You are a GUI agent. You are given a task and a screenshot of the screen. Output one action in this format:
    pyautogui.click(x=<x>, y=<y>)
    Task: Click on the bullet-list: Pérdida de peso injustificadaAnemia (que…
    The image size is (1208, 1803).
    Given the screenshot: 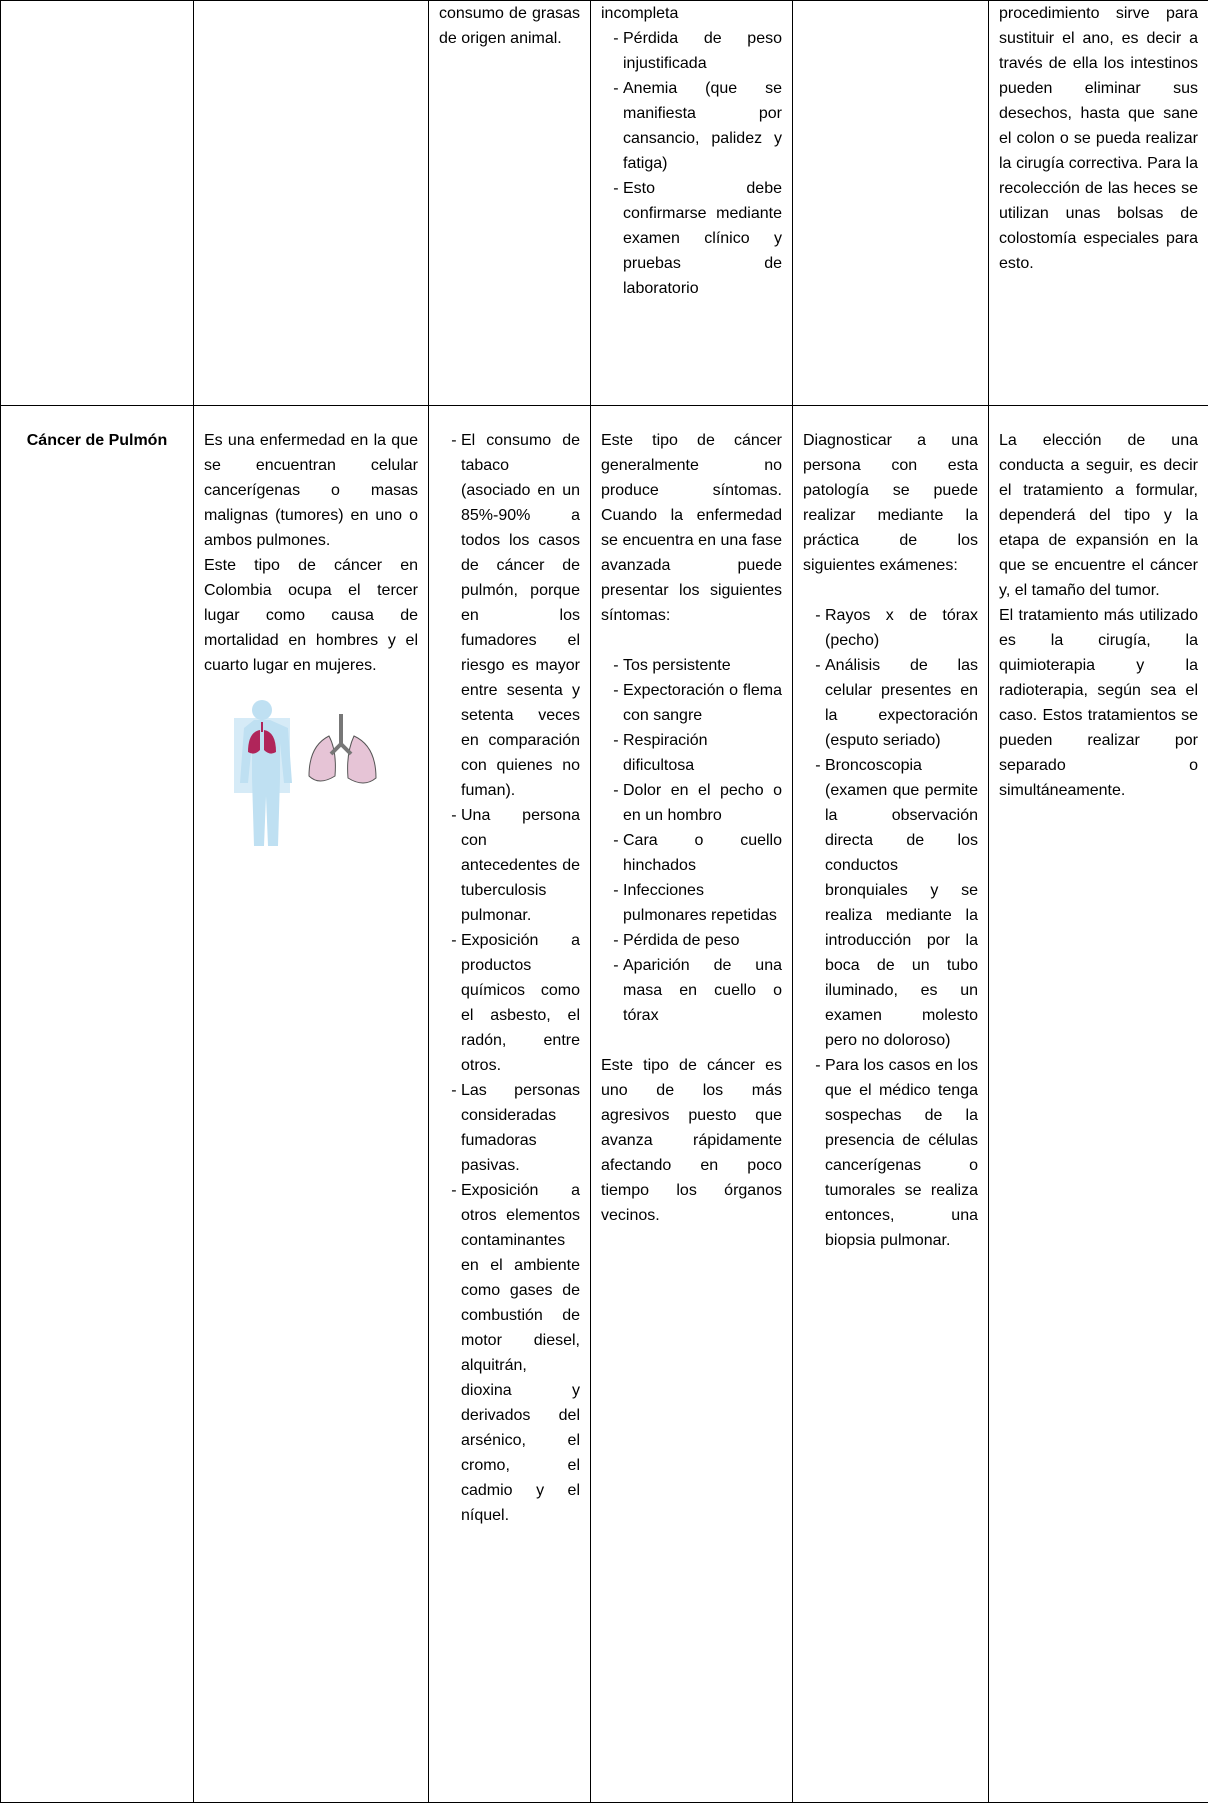 What is the action you would take?
    pyautogui.click(x=691, y=163)
    